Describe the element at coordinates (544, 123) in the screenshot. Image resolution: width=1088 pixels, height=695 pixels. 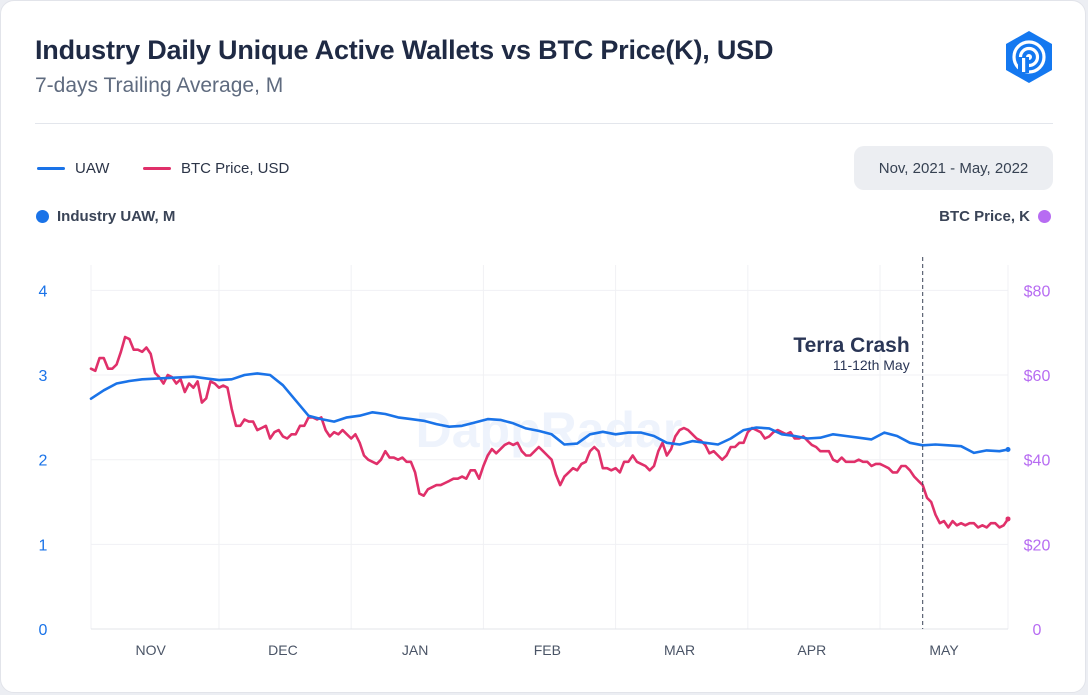
I see `header-divider` at that location.